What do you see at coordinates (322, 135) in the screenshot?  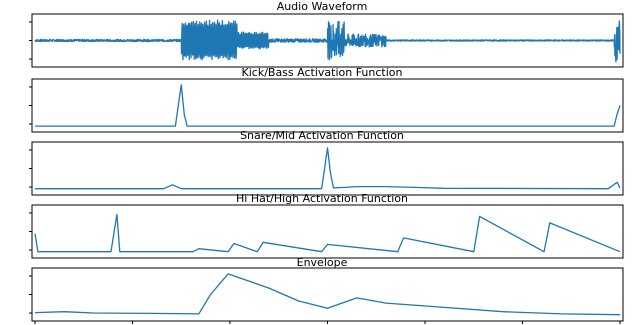 I see `panel-title: Snare/Mid Activation Function` at bounding box center [322, 135].